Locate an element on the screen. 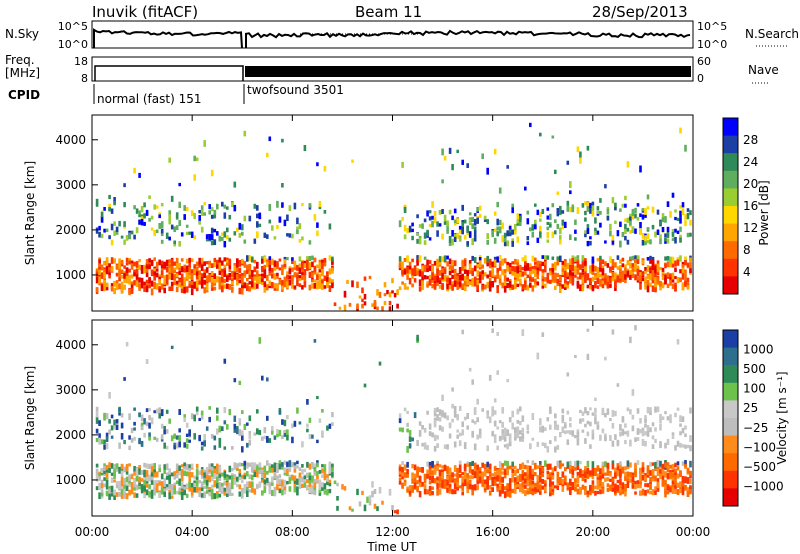 The height and width of the screenshot is (554, 800). colorbar-swatch is located at coordinates (730, 267).